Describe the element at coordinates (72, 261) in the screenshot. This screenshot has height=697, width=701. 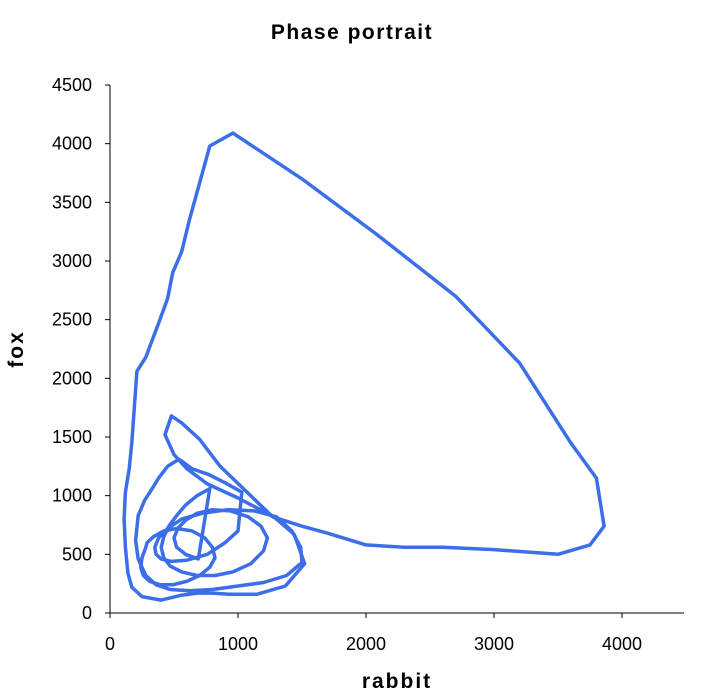
I see `y-tick-label: 3000` at that location.